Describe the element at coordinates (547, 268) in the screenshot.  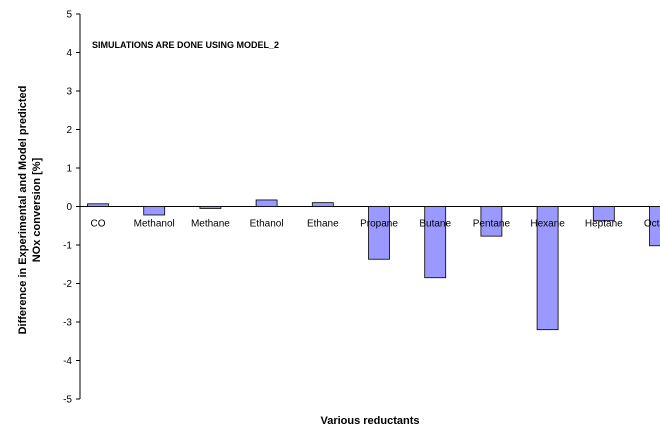
I see `bar-hexane` at that location.